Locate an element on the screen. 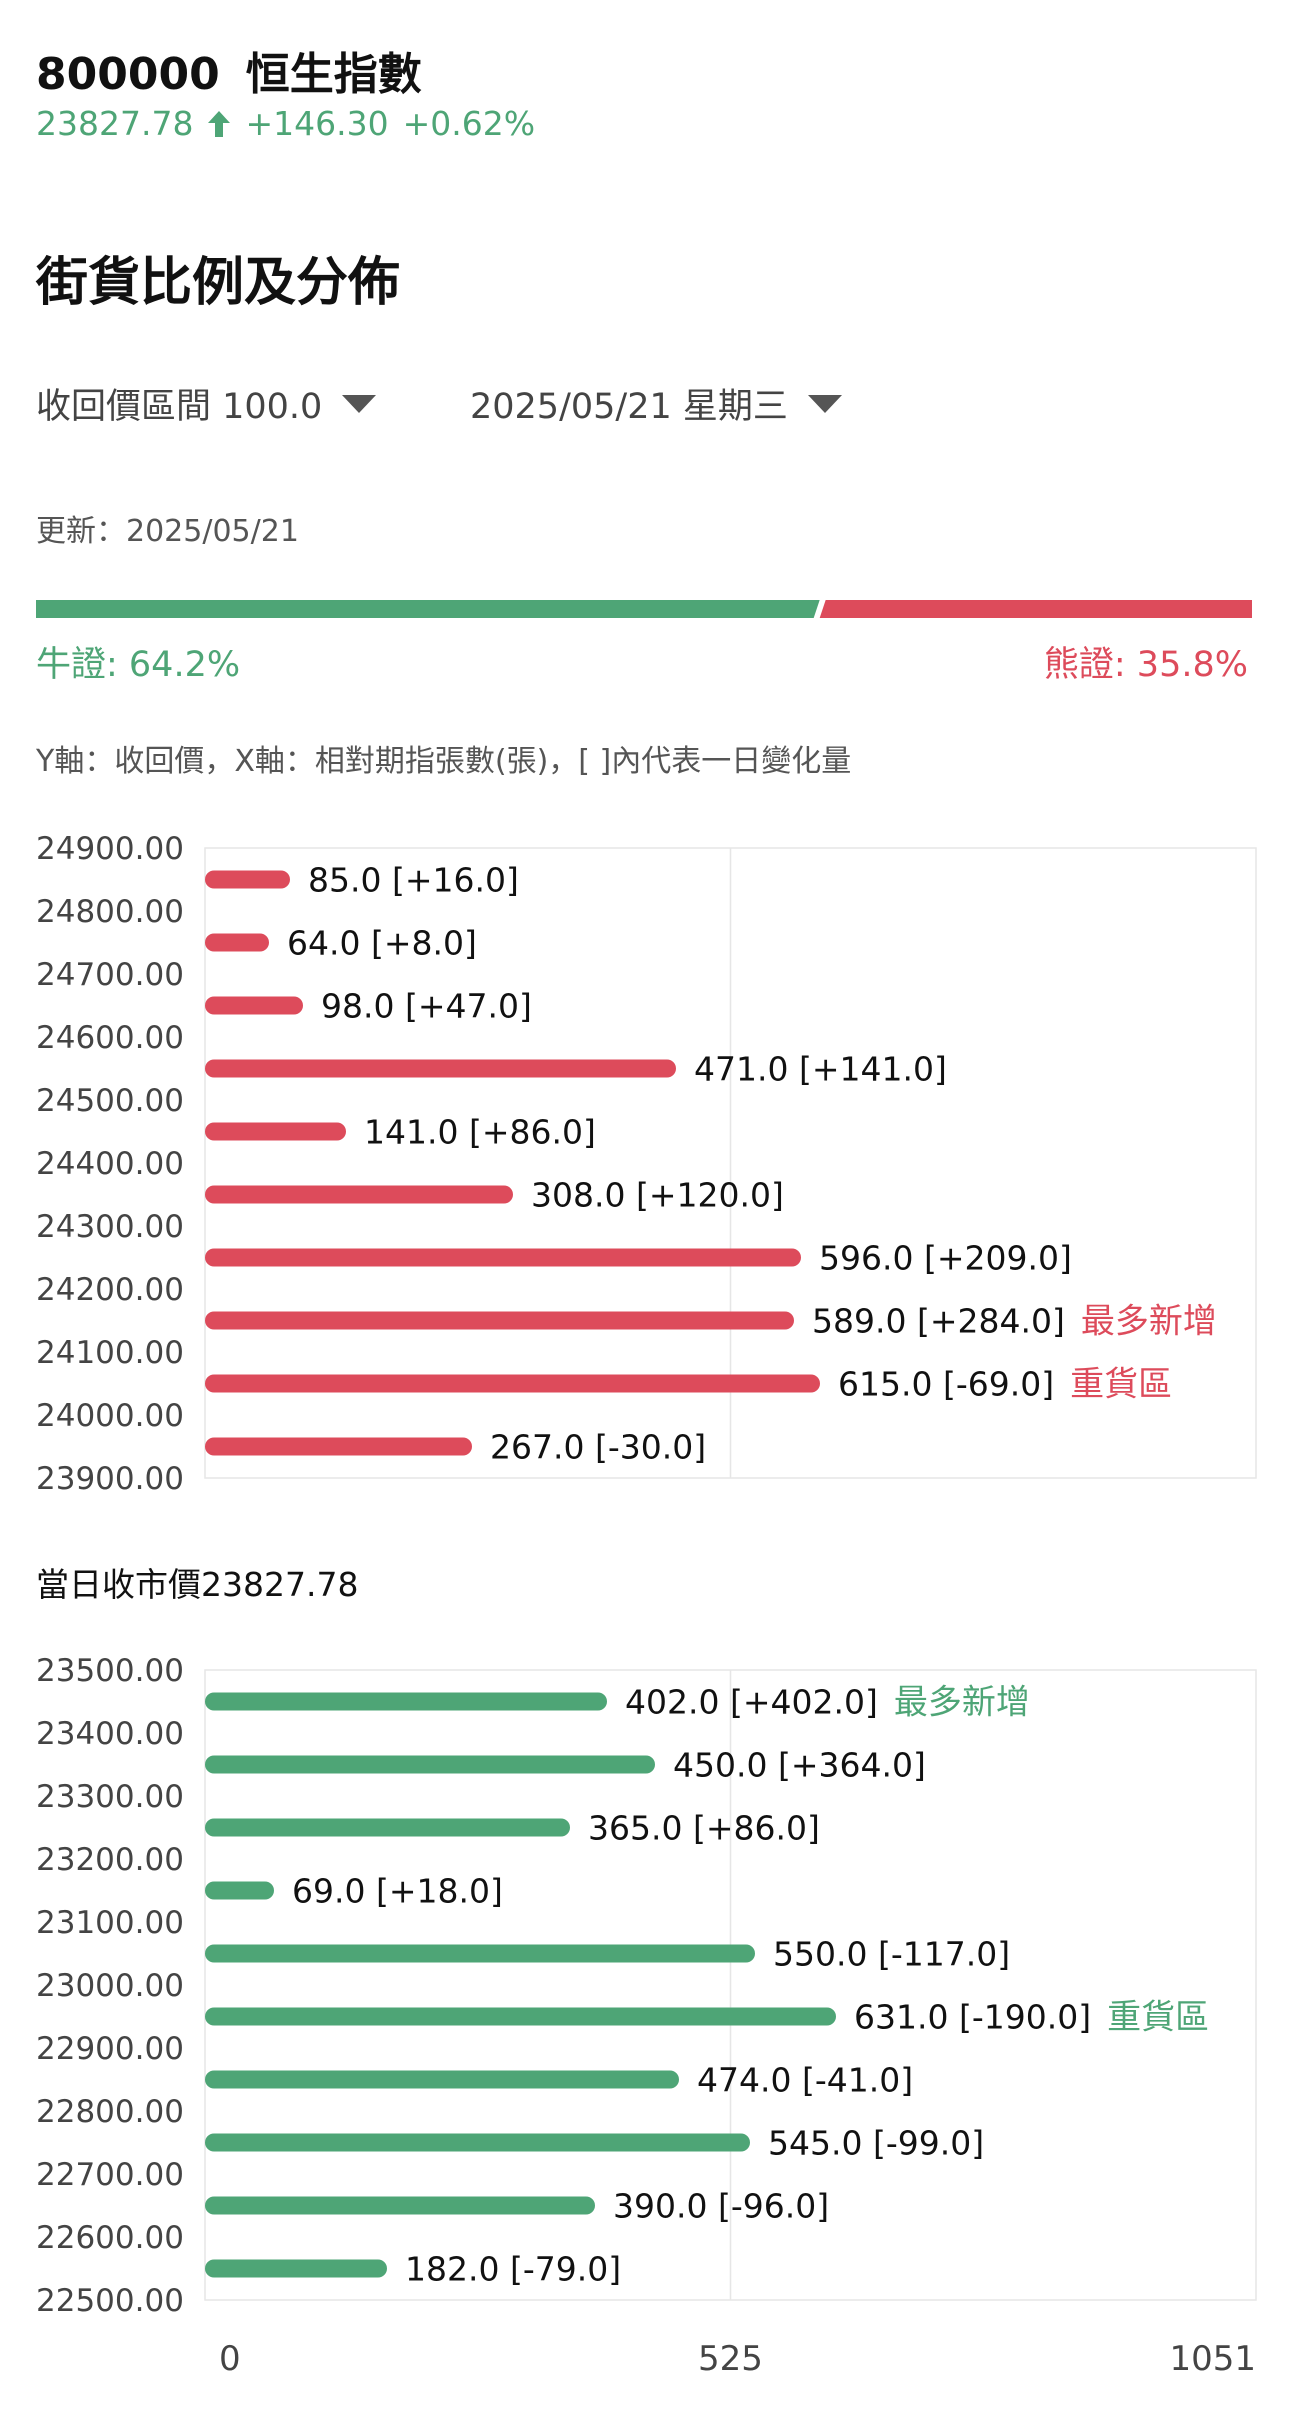 This screenshot has height=2421, width=1290. bar-value-label: 308.0 [+120.0] is located at coordinates (657, 1195).